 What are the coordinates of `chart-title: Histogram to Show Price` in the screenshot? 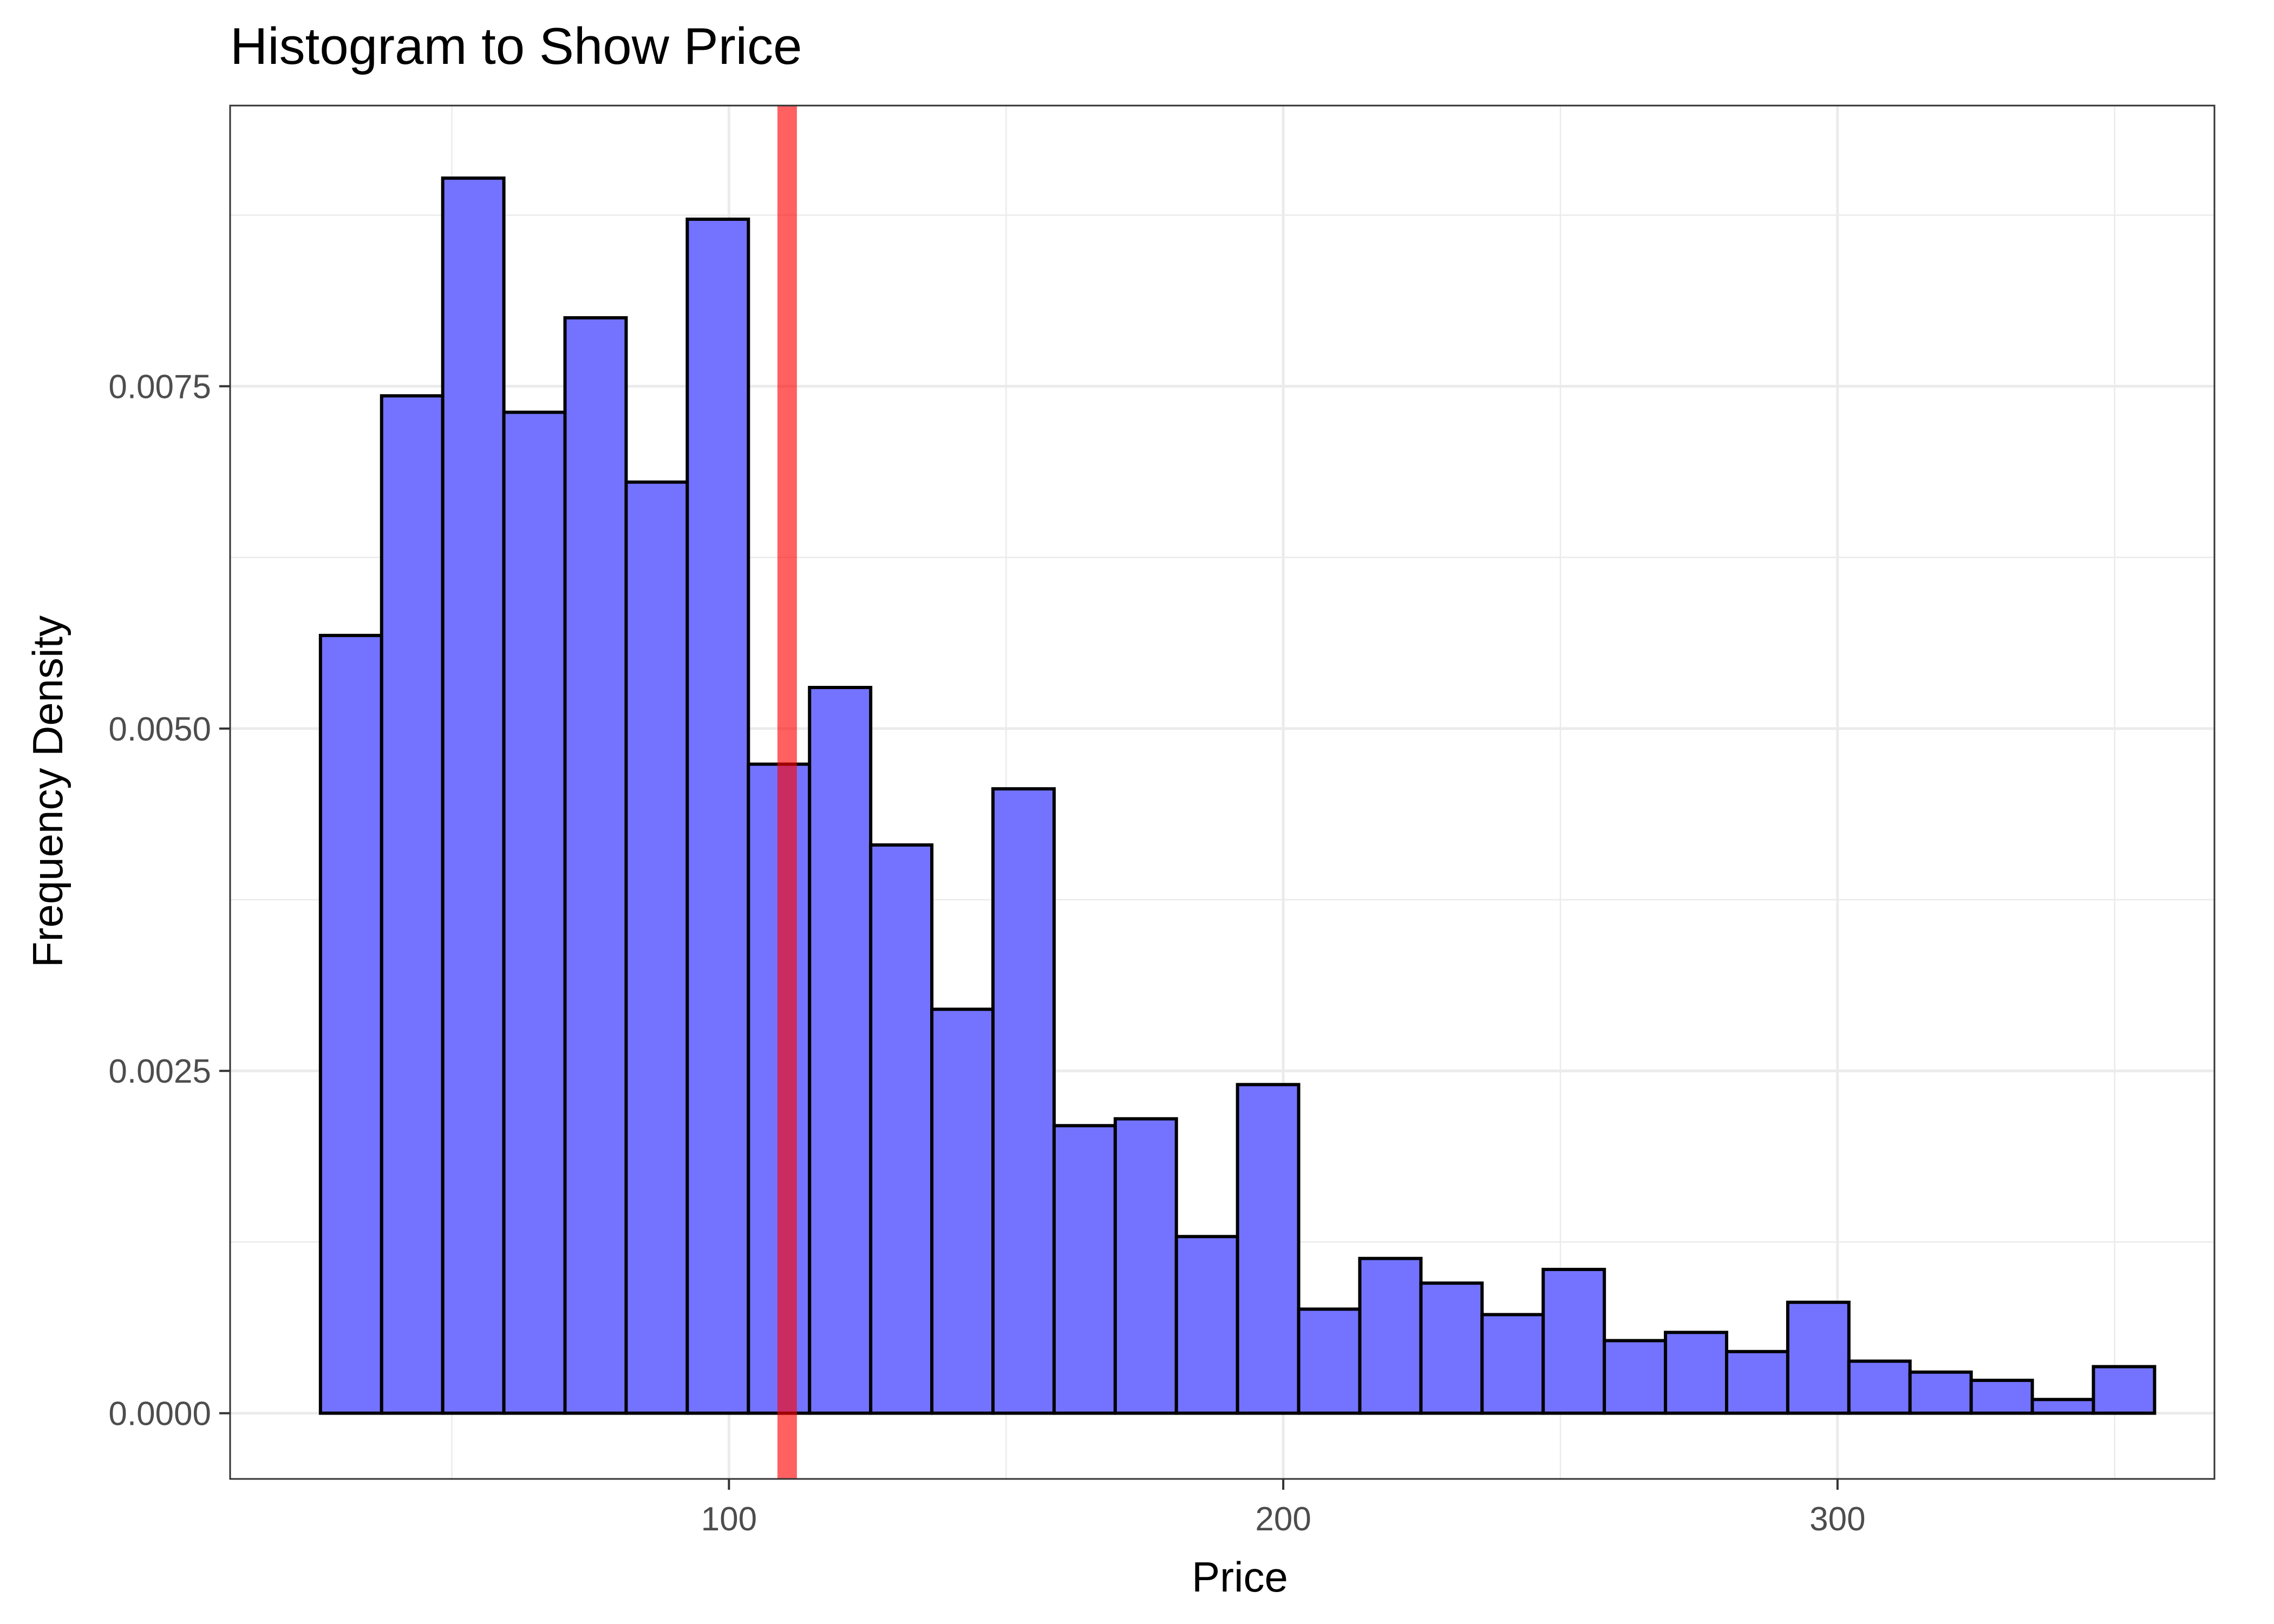 It's located at (516, 46).